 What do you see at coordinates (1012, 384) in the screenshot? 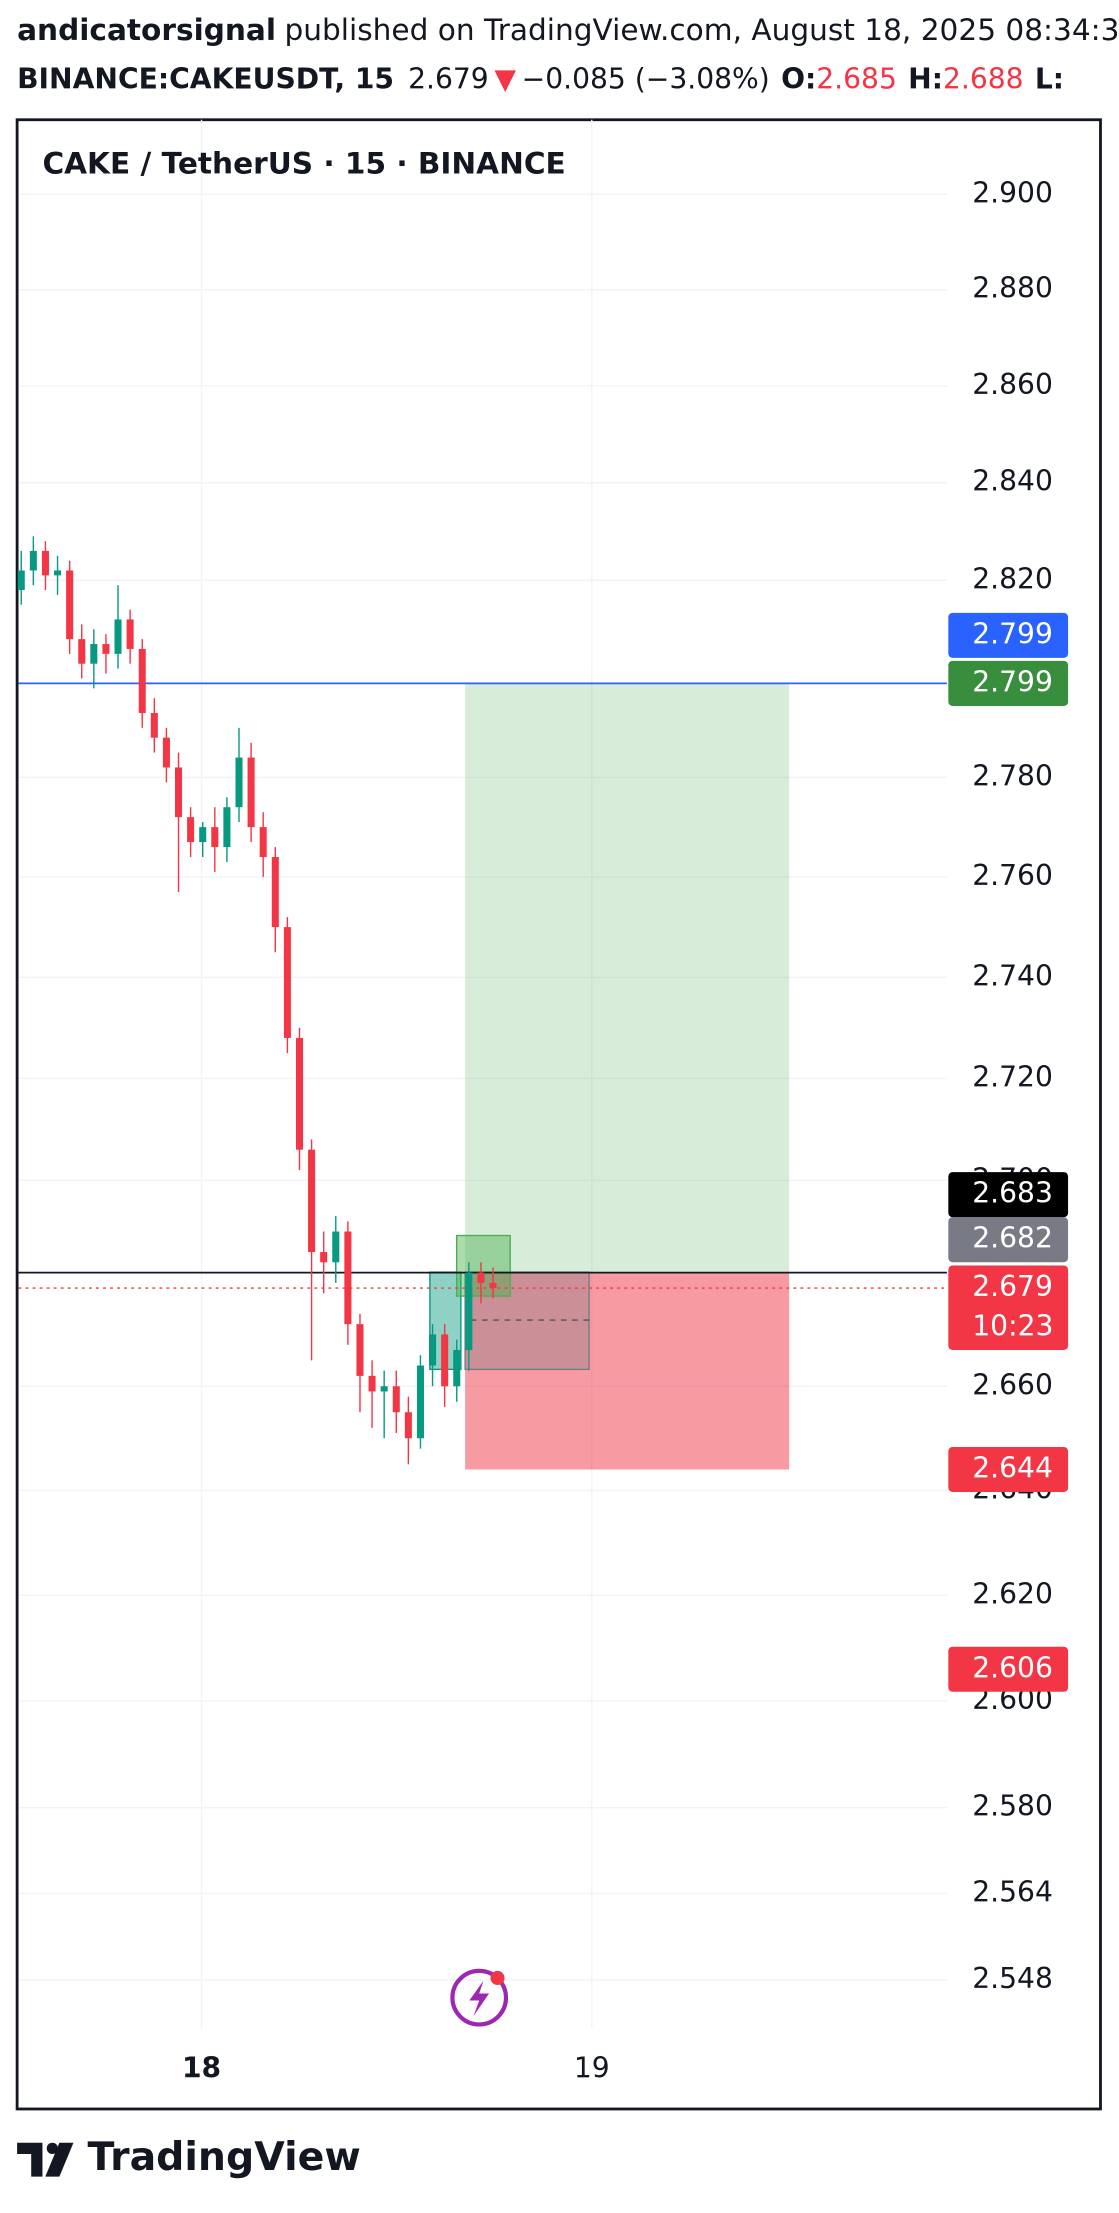
I see `y-tick-label: 2.860` at bounding box center [1012, 384].